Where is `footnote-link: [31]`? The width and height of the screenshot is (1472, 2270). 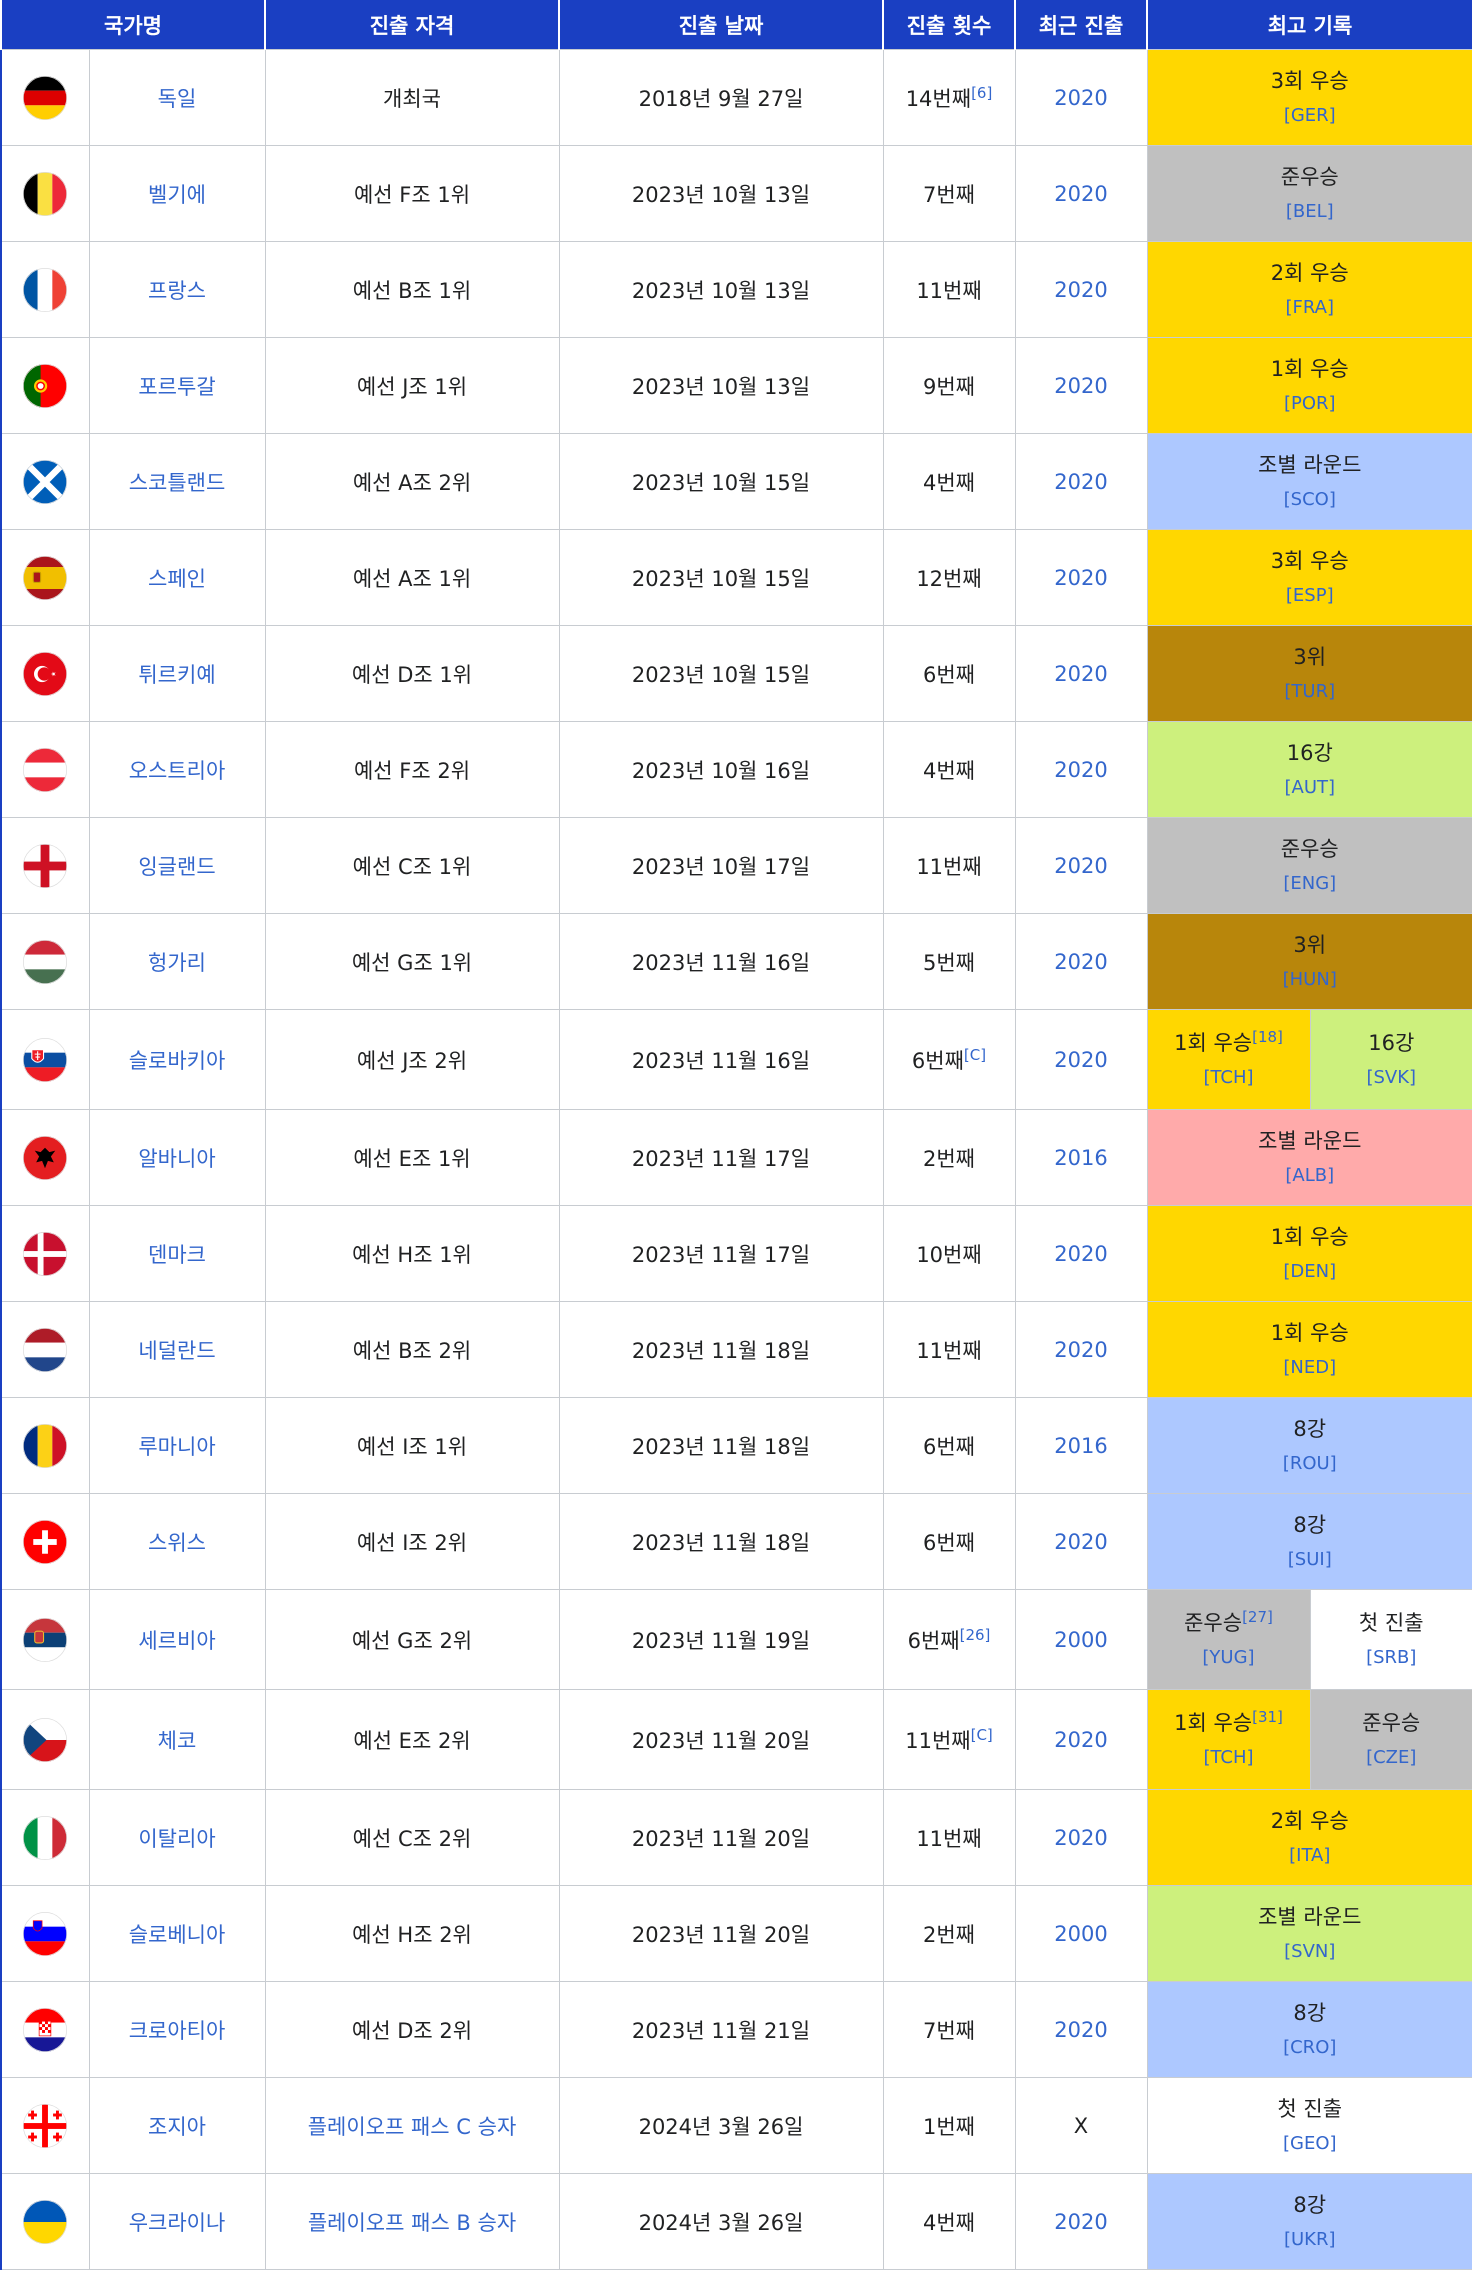 footnote-link: [31] is located at coordinates (1267, 1716).